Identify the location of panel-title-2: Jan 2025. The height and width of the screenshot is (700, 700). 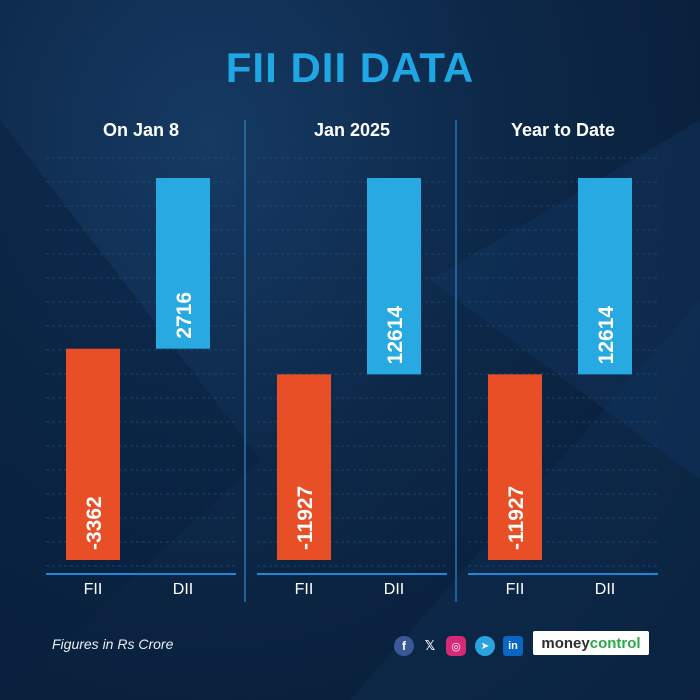
(352, 130).